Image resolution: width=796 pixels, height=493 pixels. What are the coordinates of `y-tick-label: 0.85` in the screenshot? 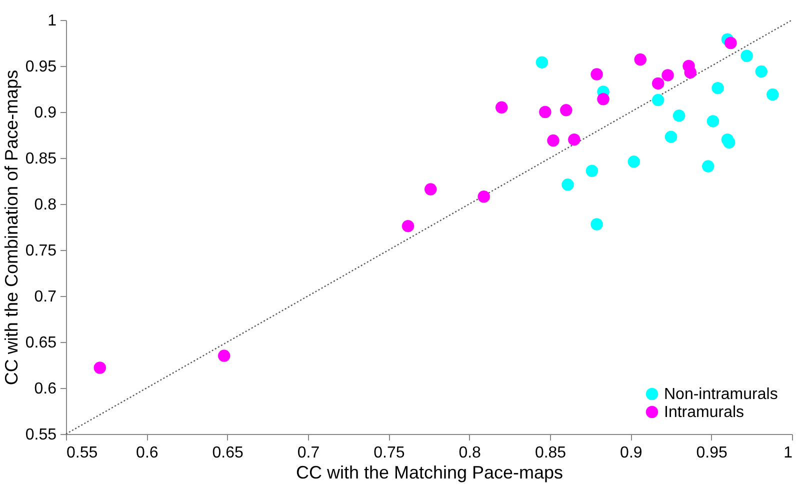 It's located at (41, 159).